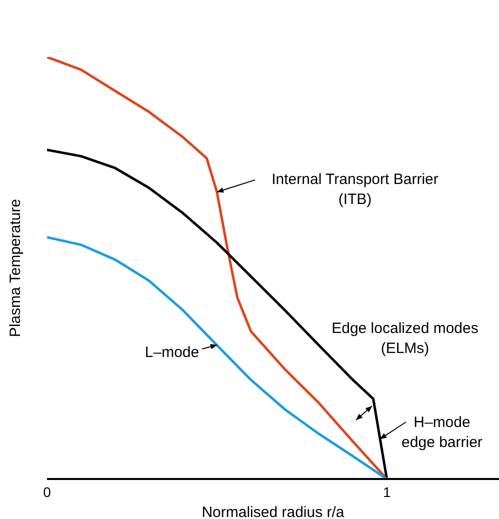  I want to click on x-axis-title: Normalised radius r/a, so click(273, 511).